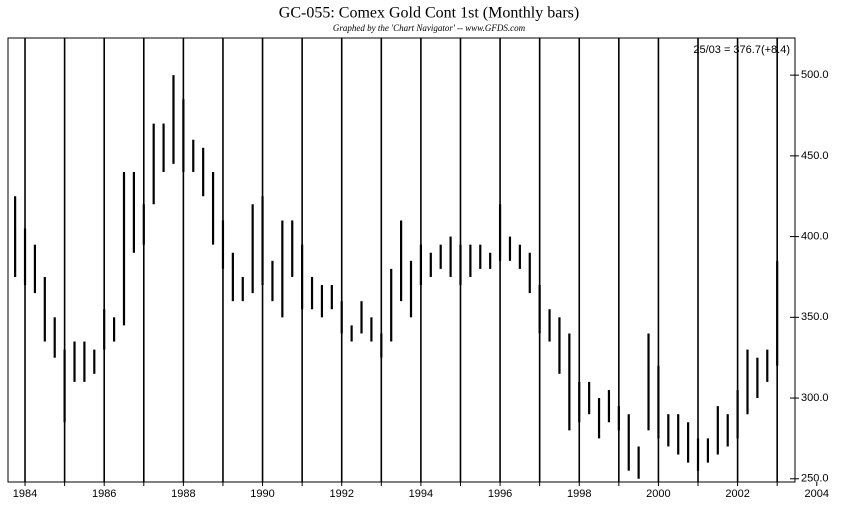 The height and width of the screenshot is (506, 858). Describe the element at coordinates (500, 494) in the screenshot. I see `x-tick-label: 1996` at that location.